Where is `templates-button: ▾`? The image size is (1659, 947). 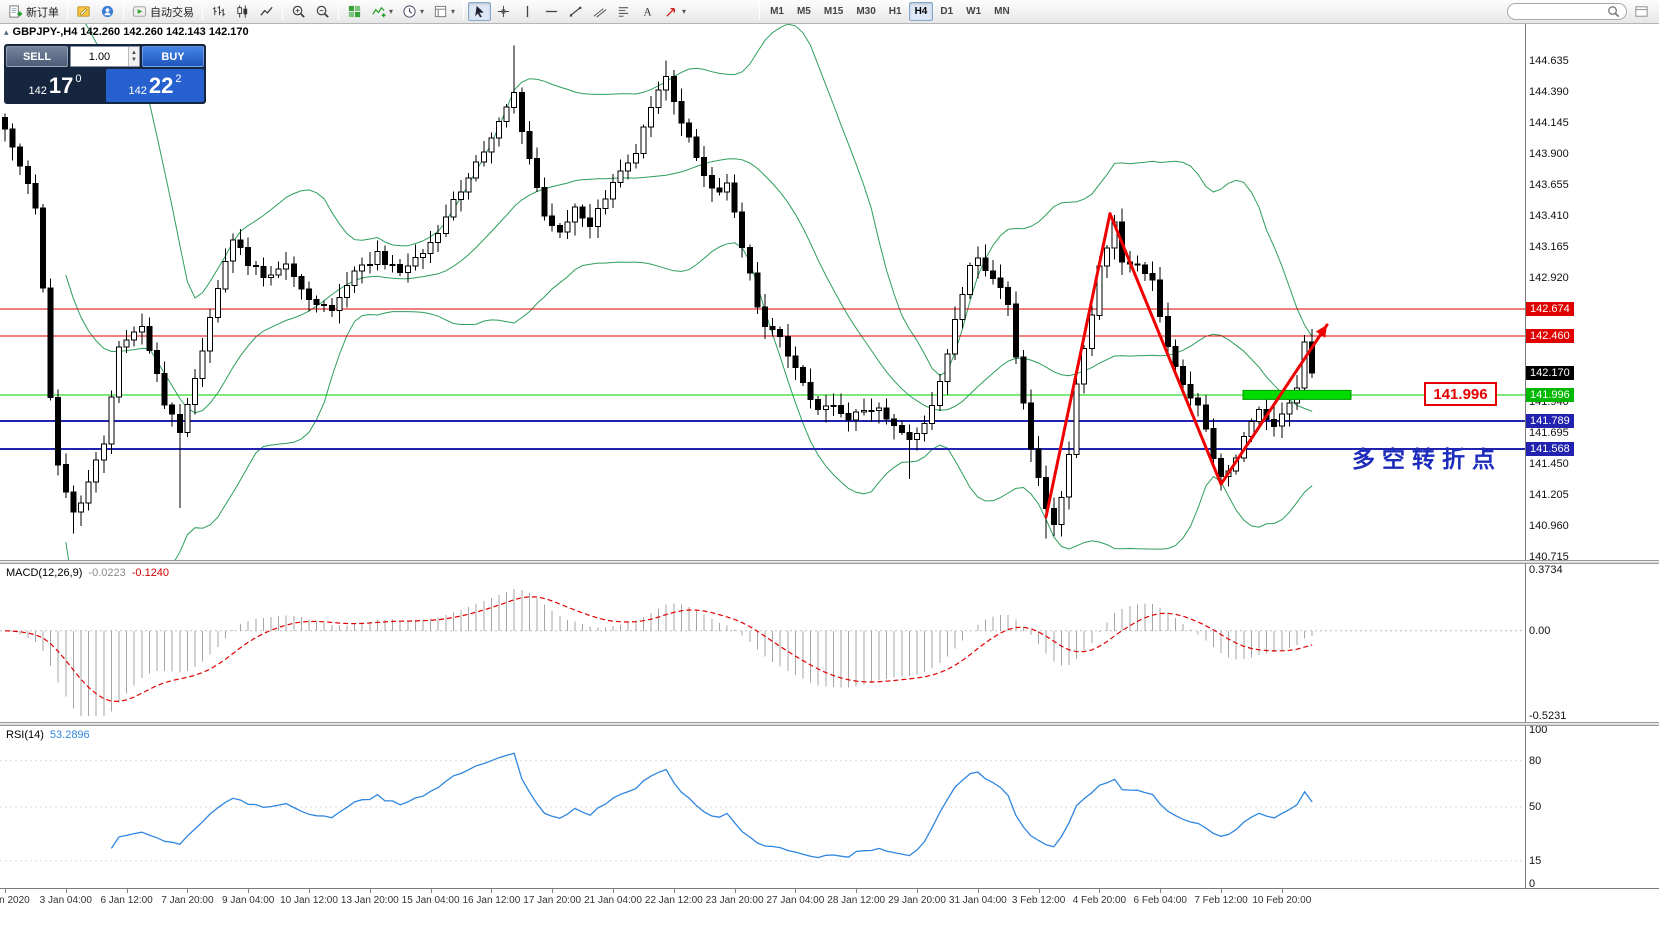 templates-button: ▾ is located at coordinates (444, 11).